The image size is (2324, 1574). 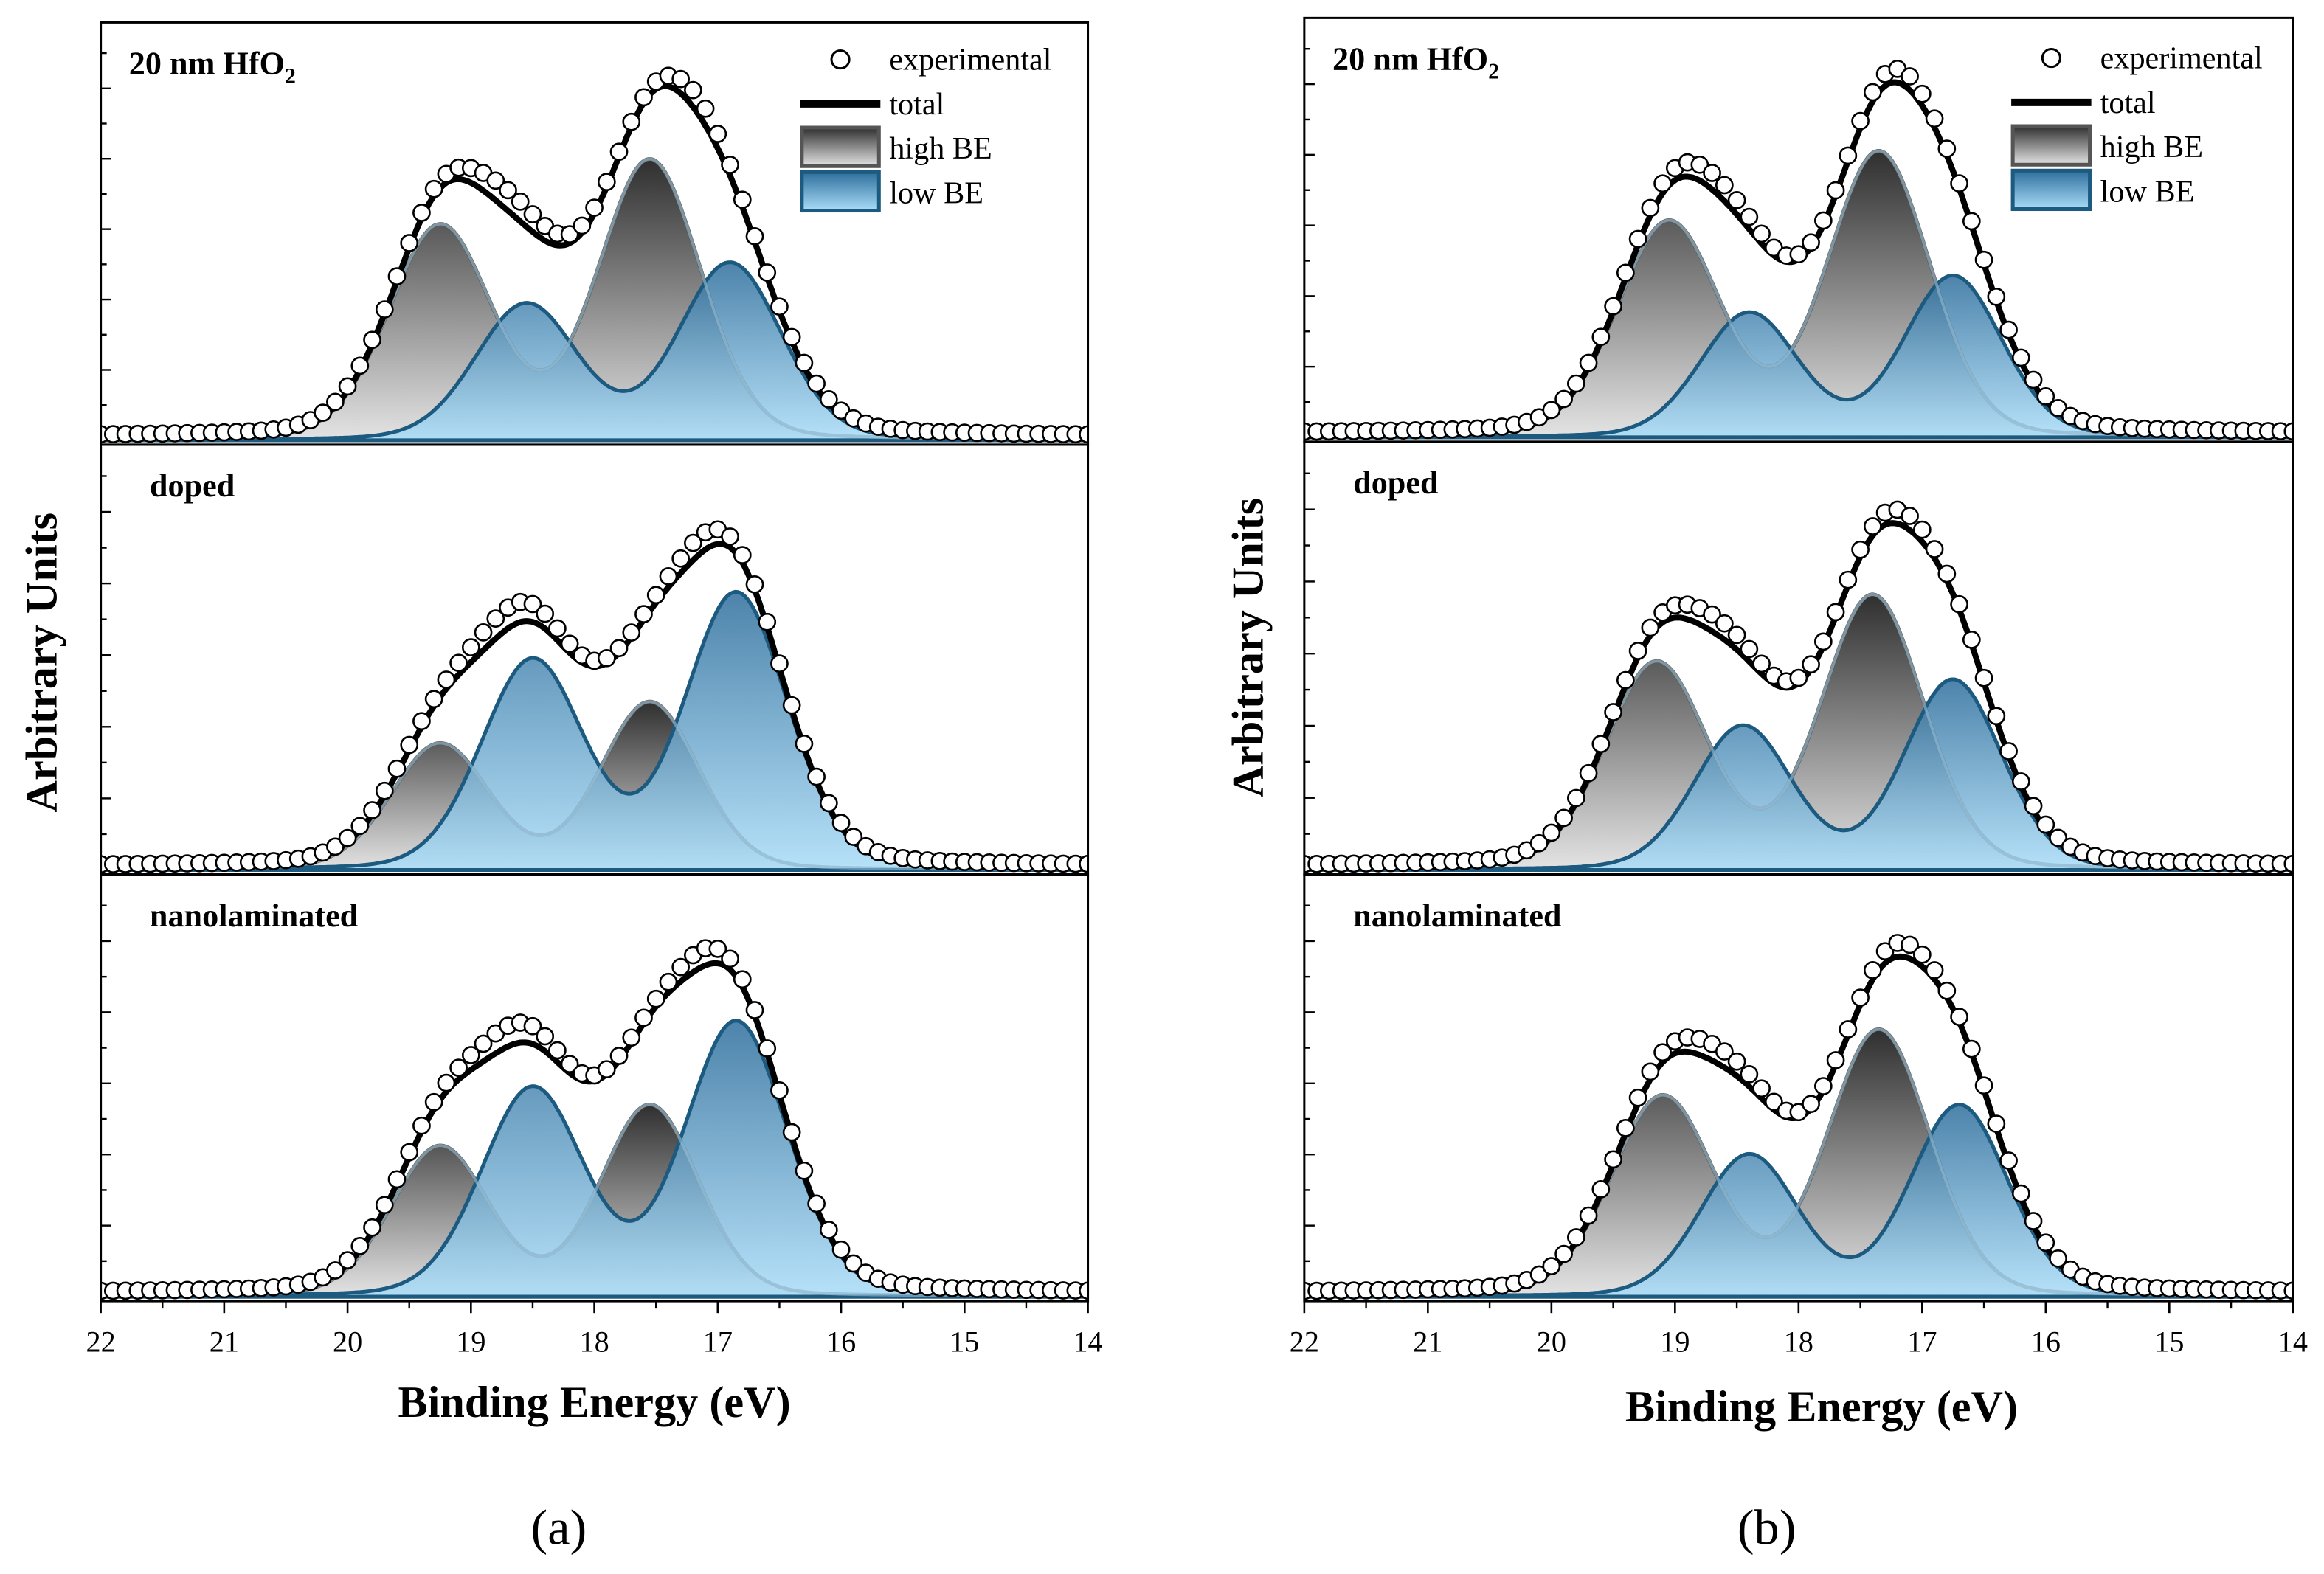 What do you see at coordinates (2136, 126) in the screenshot?
I see `legend: experimental total high BE low BE` at bounding box center [2136, 126].